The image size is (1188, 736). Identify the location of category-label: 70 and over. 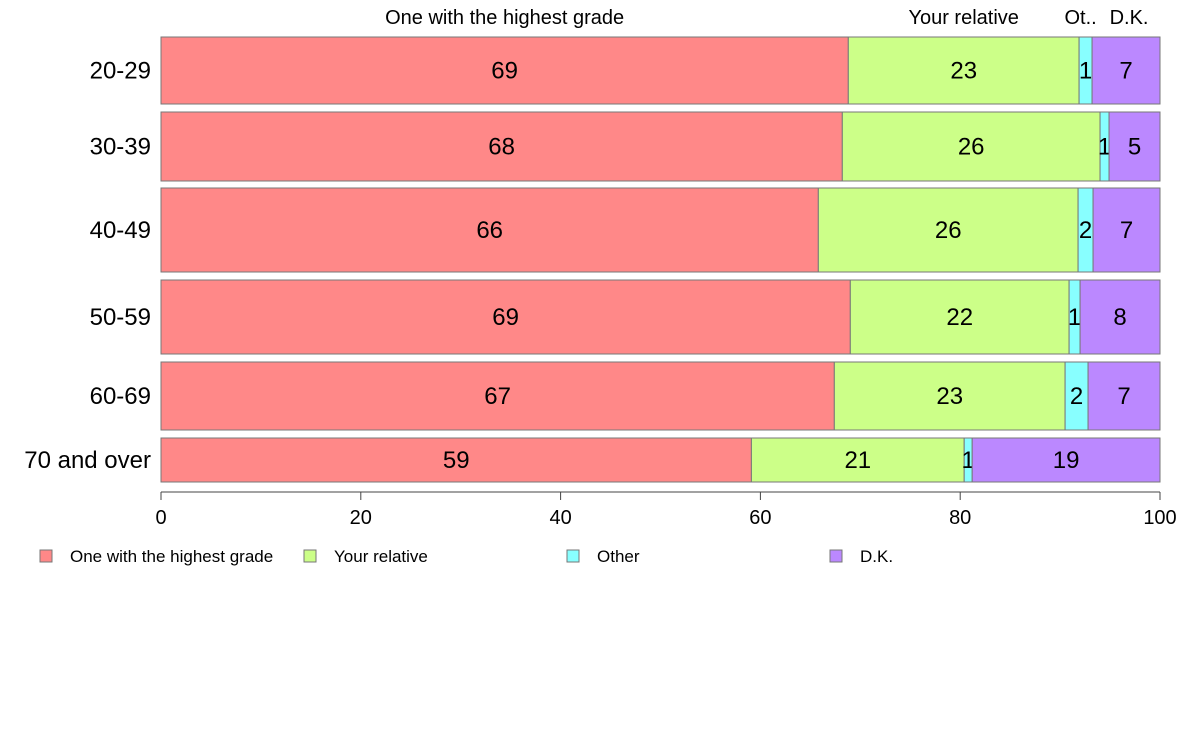
(87, 460).